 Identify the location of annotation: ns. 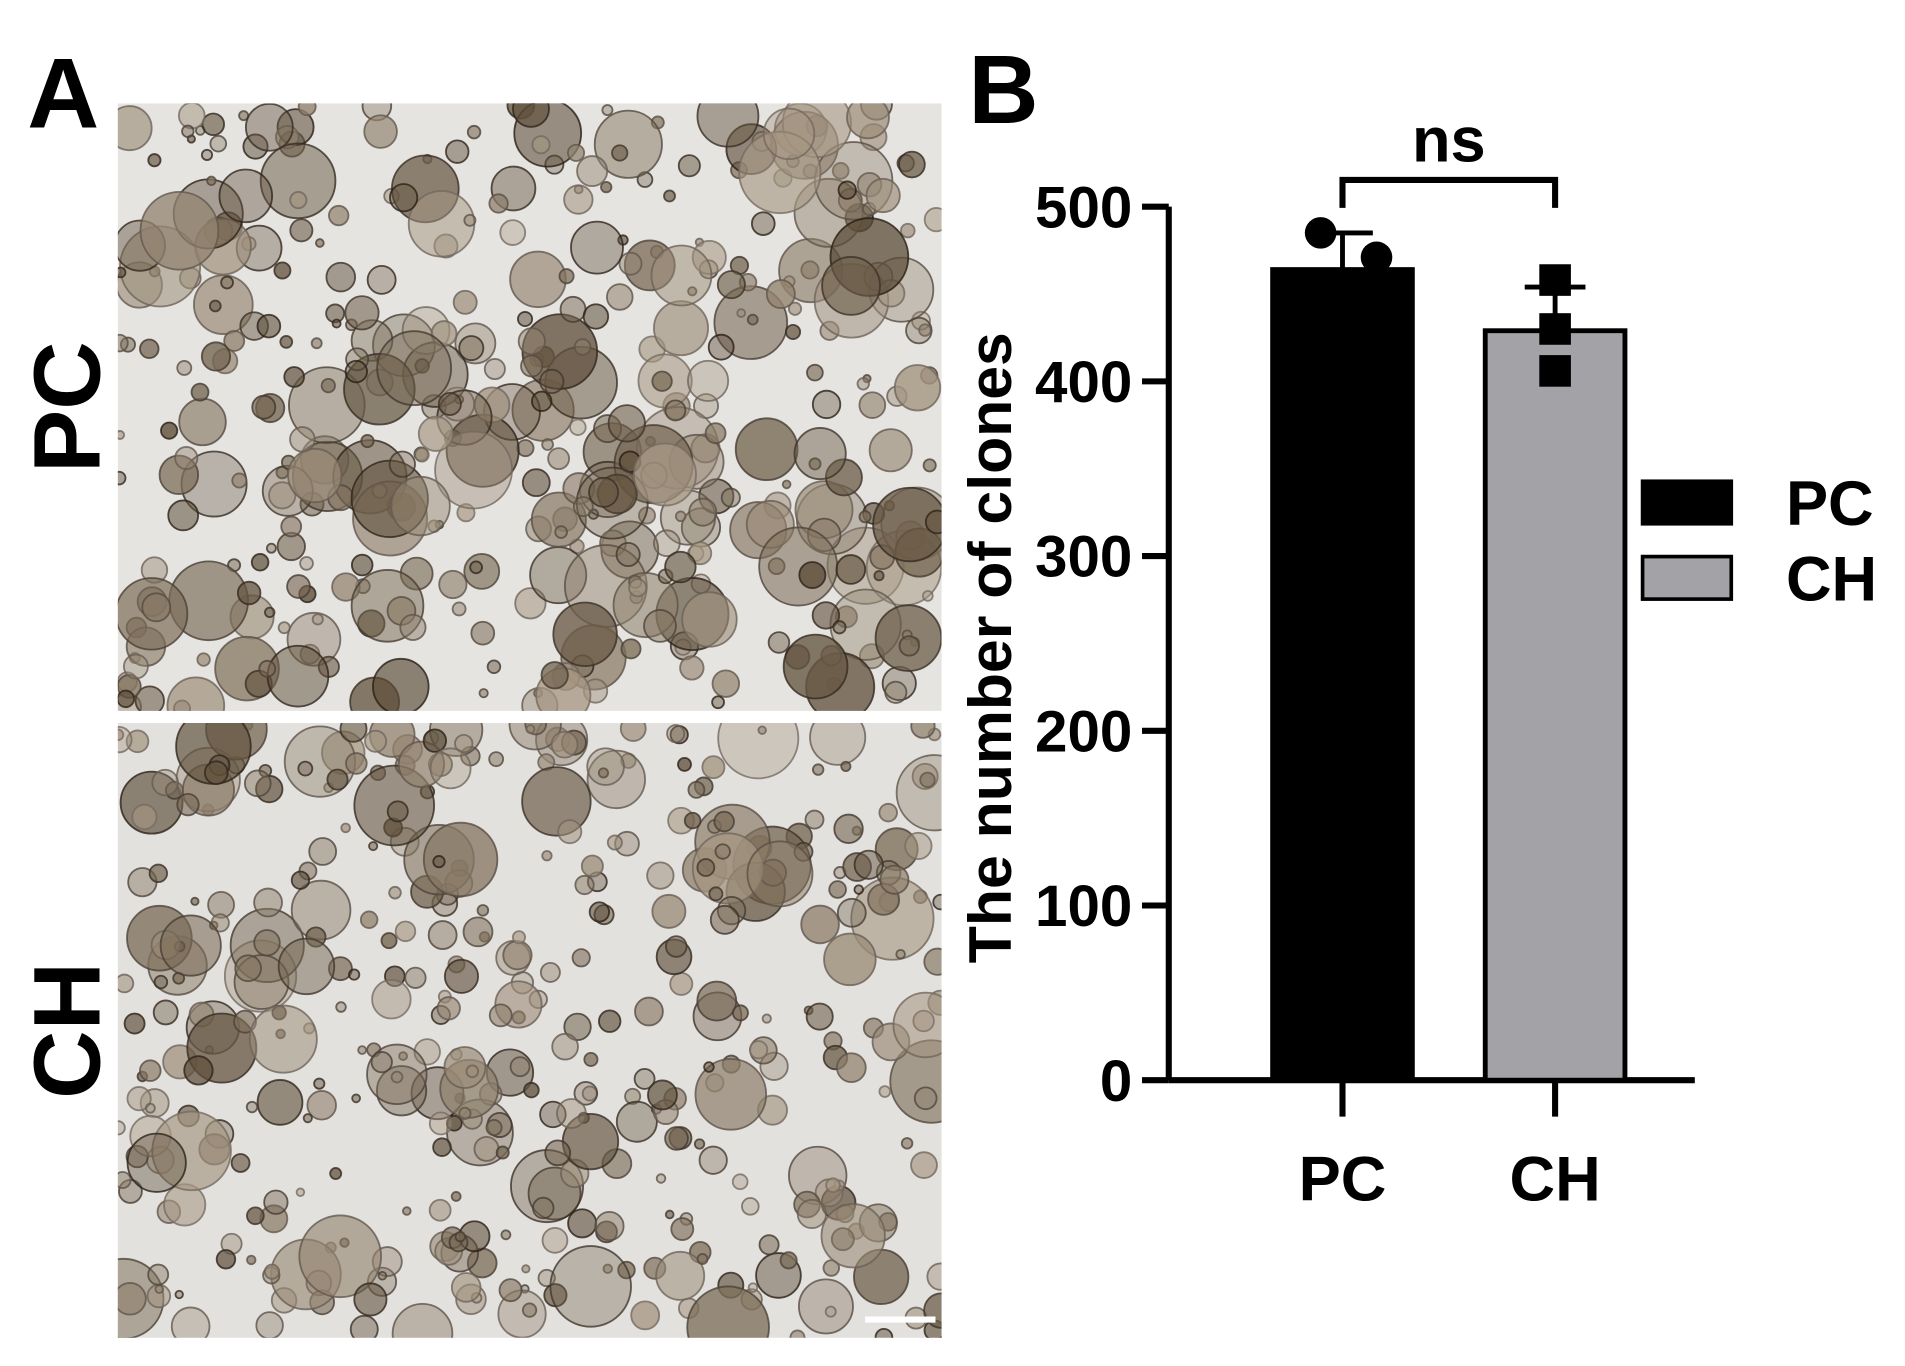
(1449, 141).